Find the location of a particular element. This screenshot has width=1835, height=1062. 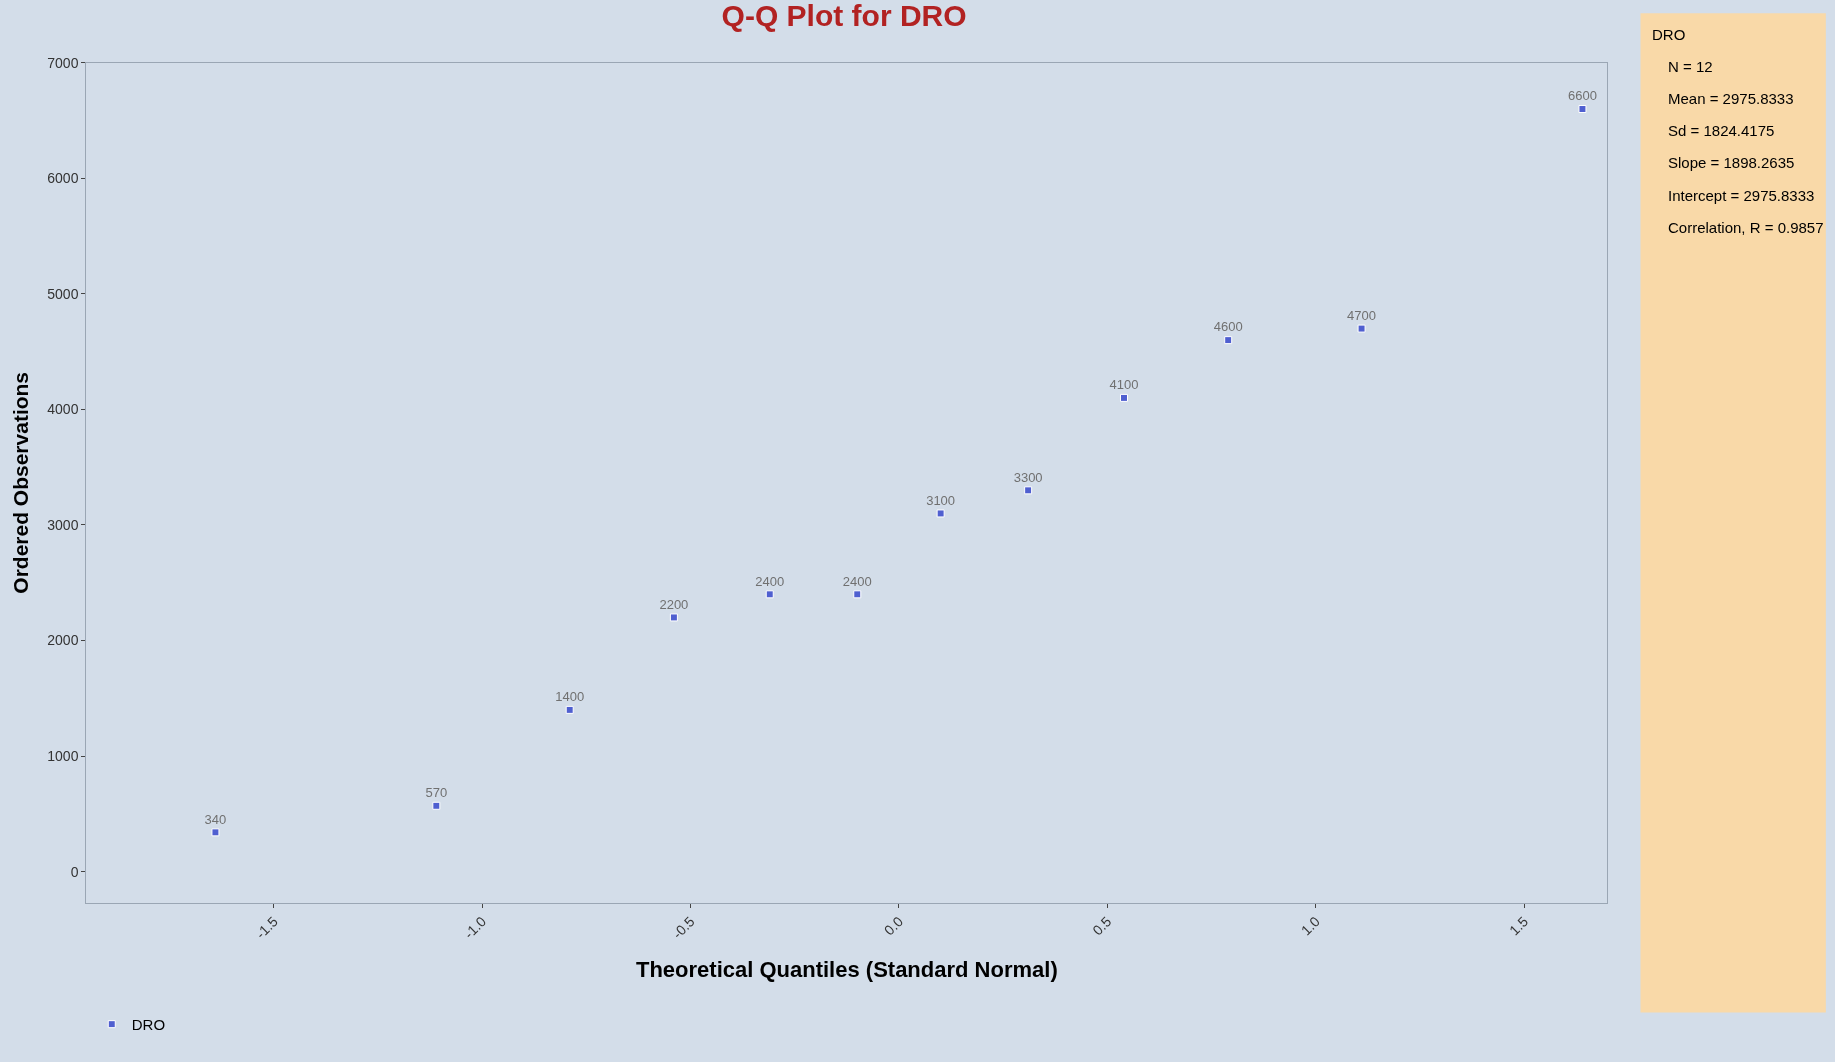

data-label: 4600 is located at coordinates (1228, 327).